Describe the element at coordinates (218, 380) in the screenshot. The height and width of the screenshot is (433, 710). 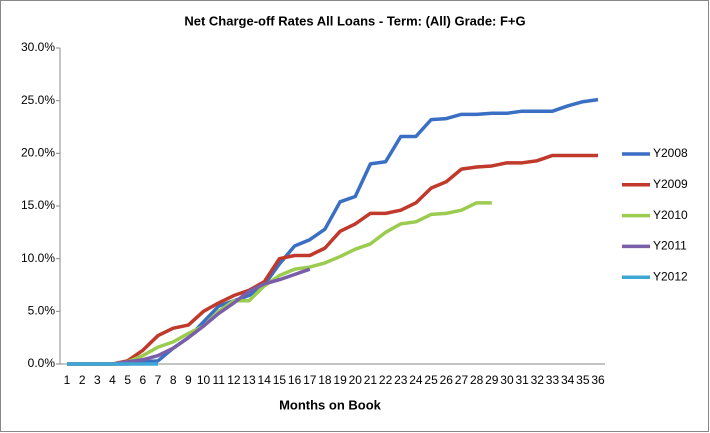
I see `x-tick-label: 11` at that location.